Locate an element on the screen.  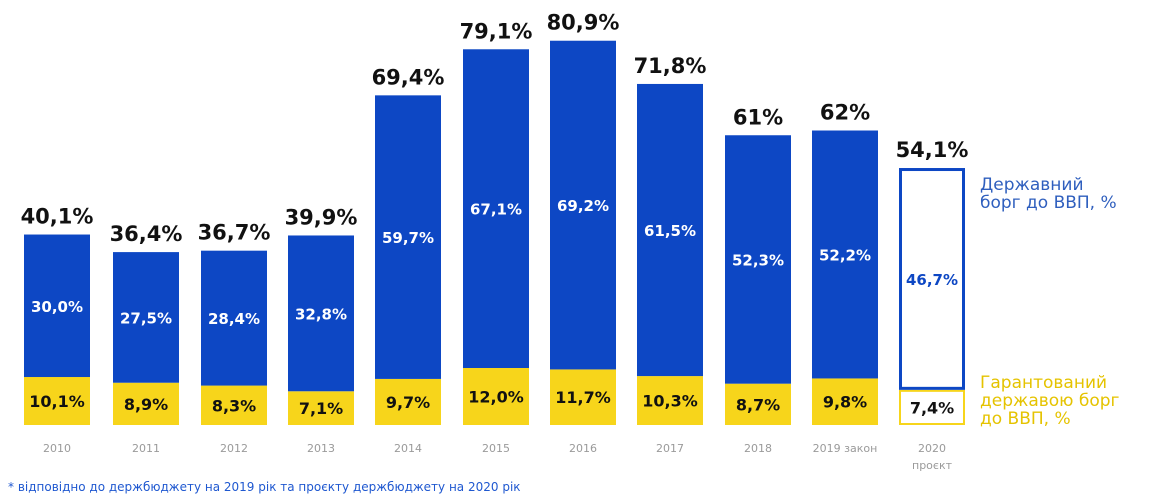
bar-public-2011 is located at coordinates (146, 317).